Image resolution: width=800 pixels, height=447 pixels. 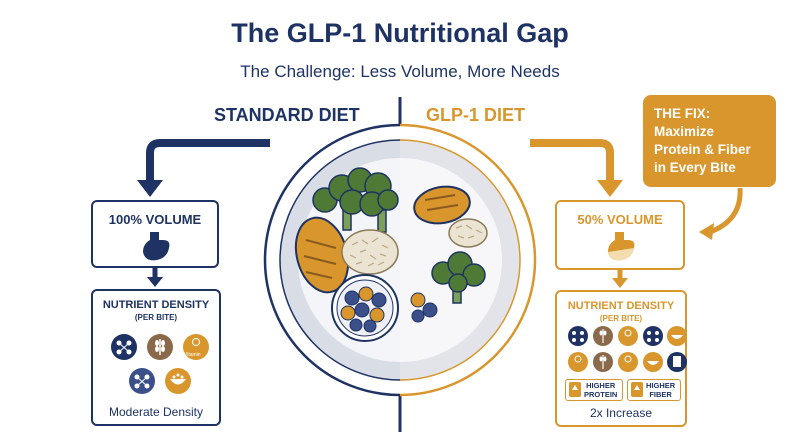 What do you see at coordinates (476, 115) in the screenshot?
I see `glp1-diet-heading: GLP-1 DIET` at bounding box center [476, 115].